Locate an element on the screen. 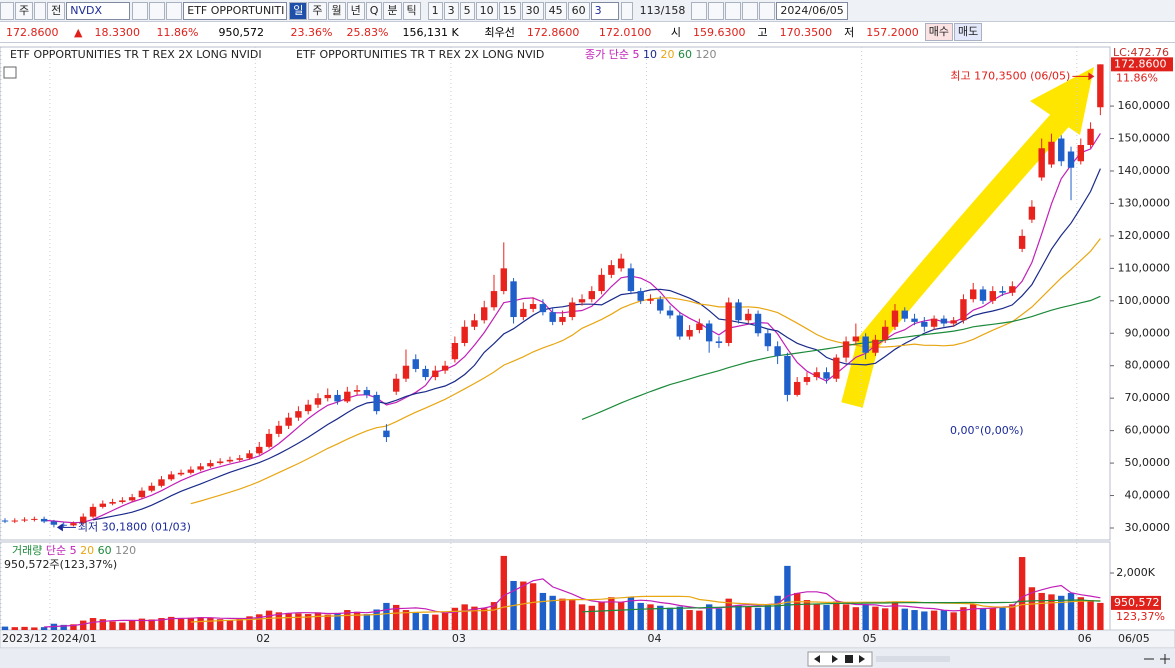 The height and width of the screenshot is (668, 1175). y-tick-label: 50,0000 is located at coordinates (1148, 462).